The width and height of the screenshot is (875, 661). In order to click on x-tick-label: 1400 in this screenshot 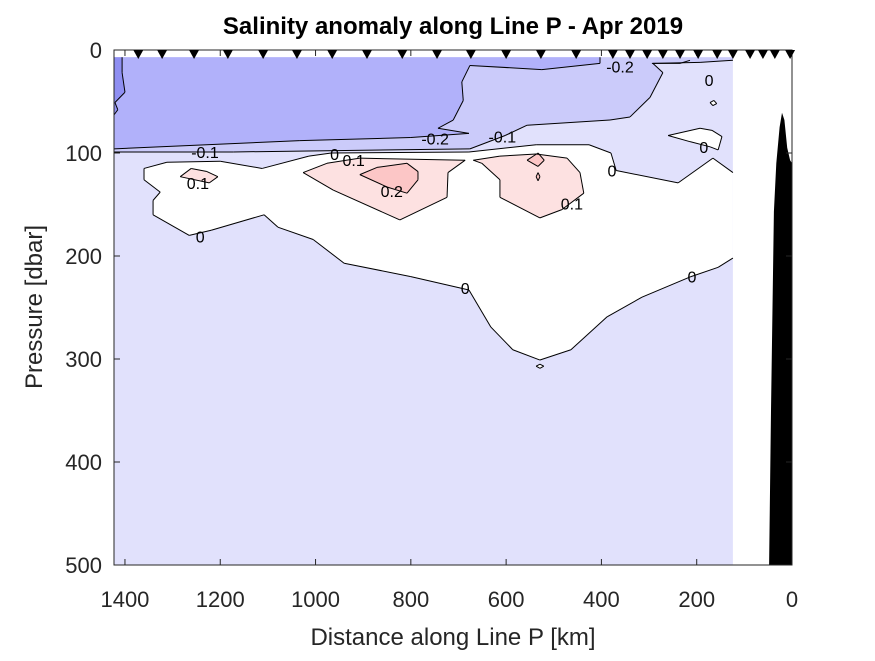, I will do `click(124, 599)`.